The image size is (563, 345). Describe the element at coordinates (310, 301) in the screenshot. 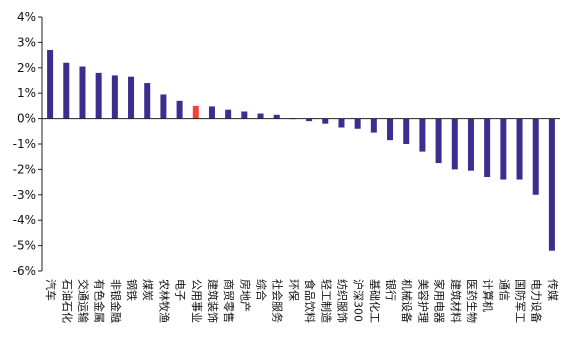

I see `x-tick-label: 食品饮料` at that location.